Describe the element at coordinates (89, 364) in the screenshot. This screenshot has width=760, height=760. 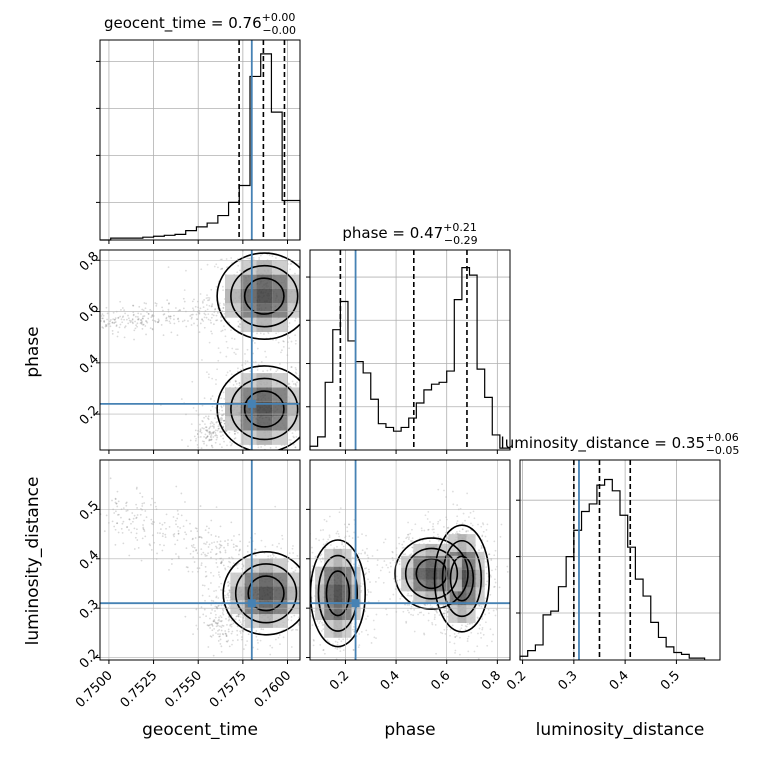
I see `2d-geocent-time-phase-ytick-label-1: 0.4` at that location.